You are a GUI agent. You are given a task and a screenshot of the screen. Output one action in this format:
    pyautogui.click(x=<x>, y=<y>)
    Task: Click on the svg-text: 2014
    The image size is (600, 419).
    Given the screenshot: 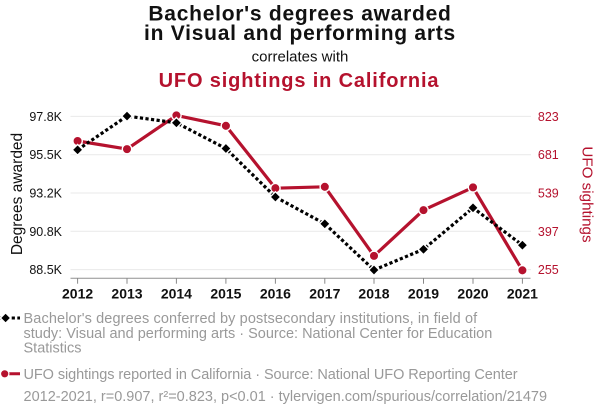 What is the action you would take?
    pyautogui.click(x=176, y=294)
    